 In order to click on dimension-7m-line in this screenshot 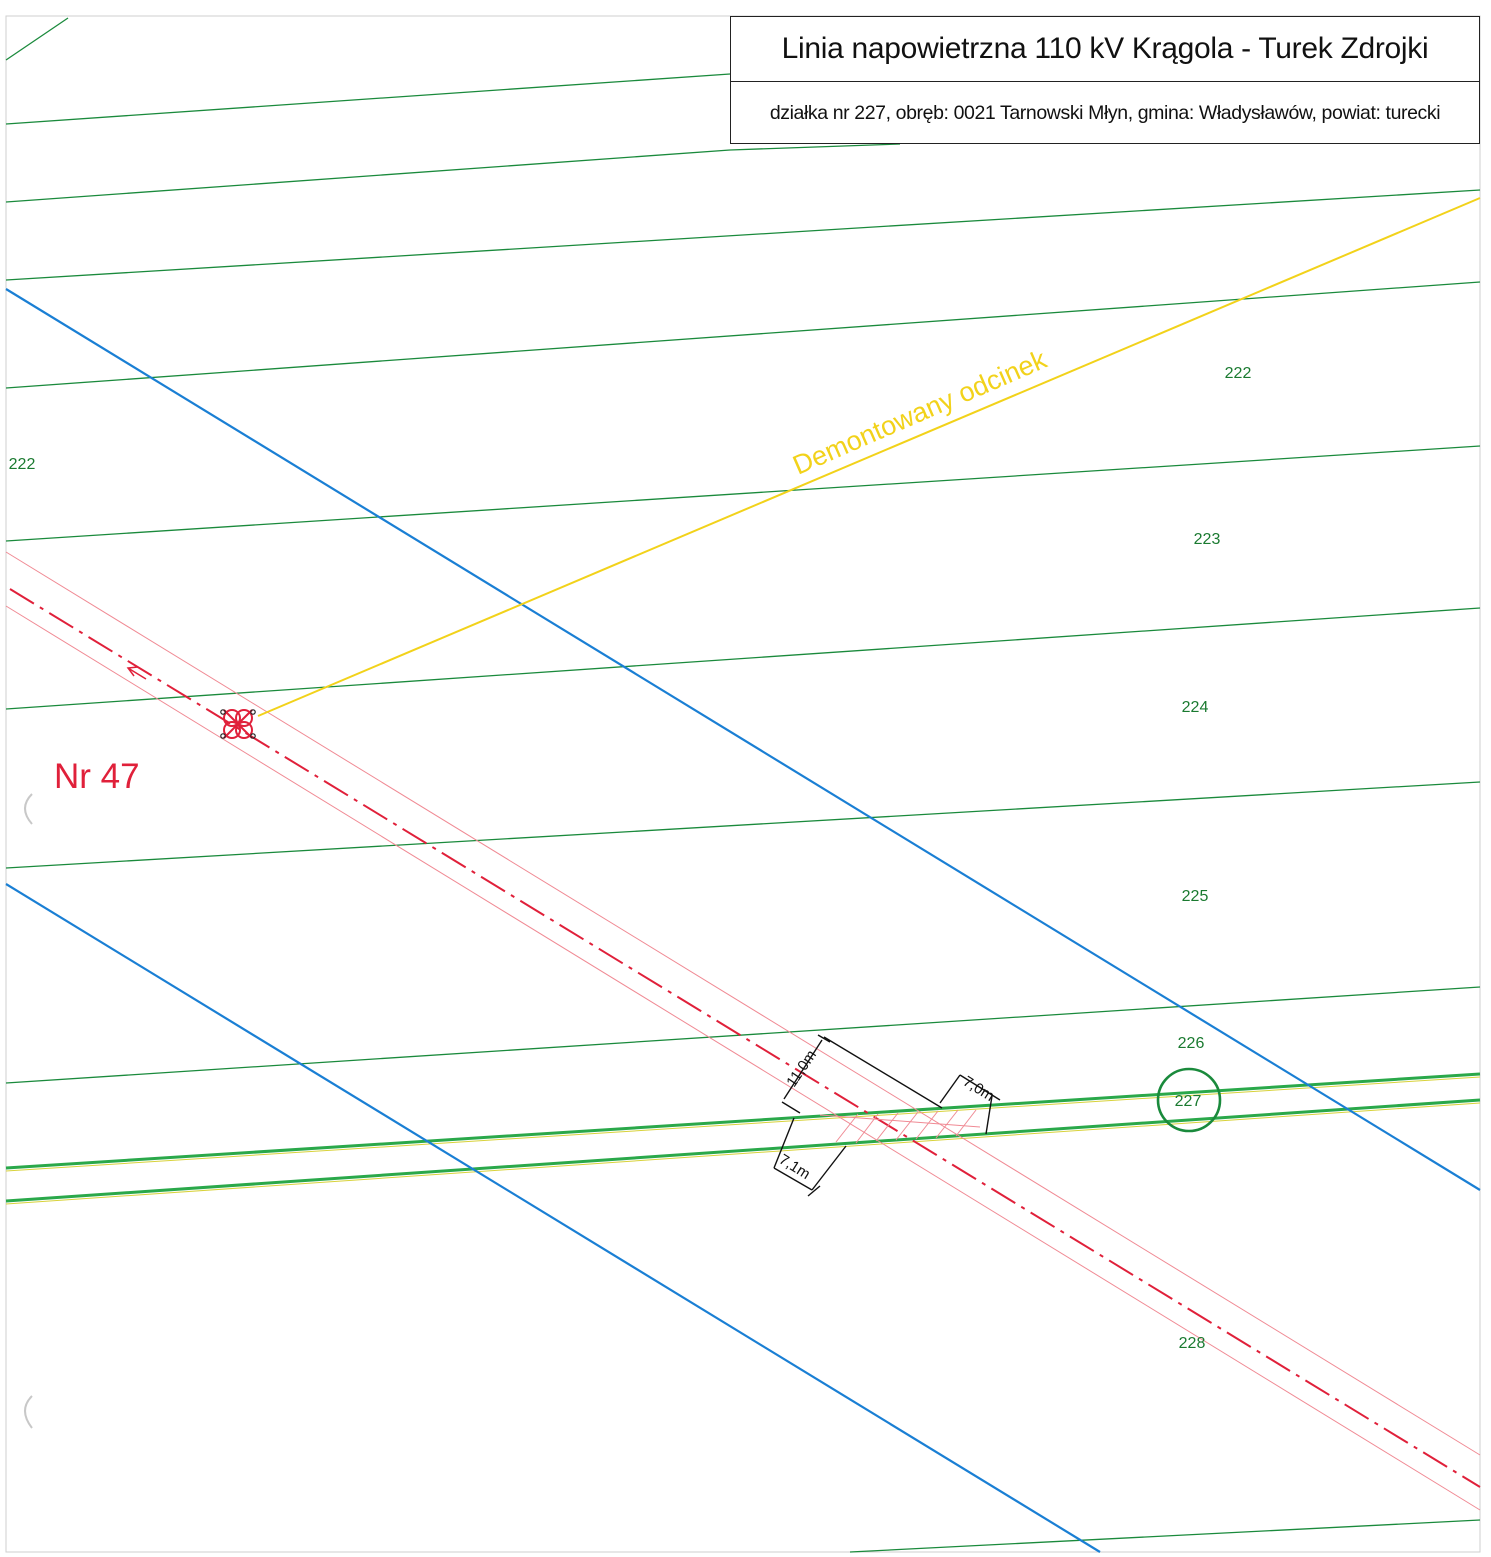, I will do `click(950, 1089)`.